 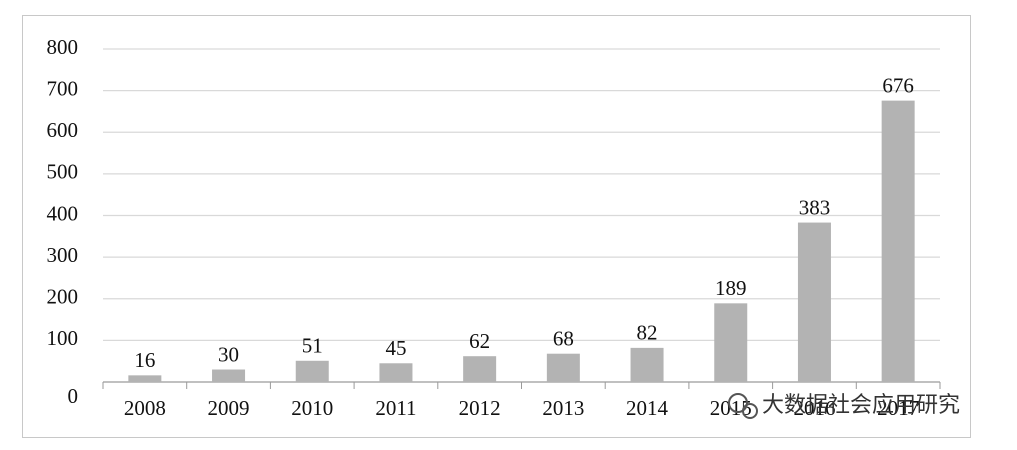 What do you see at coordinates (144, 360) in the screenshot?
I see `value-label: 16` at bounding box center [144, 360].